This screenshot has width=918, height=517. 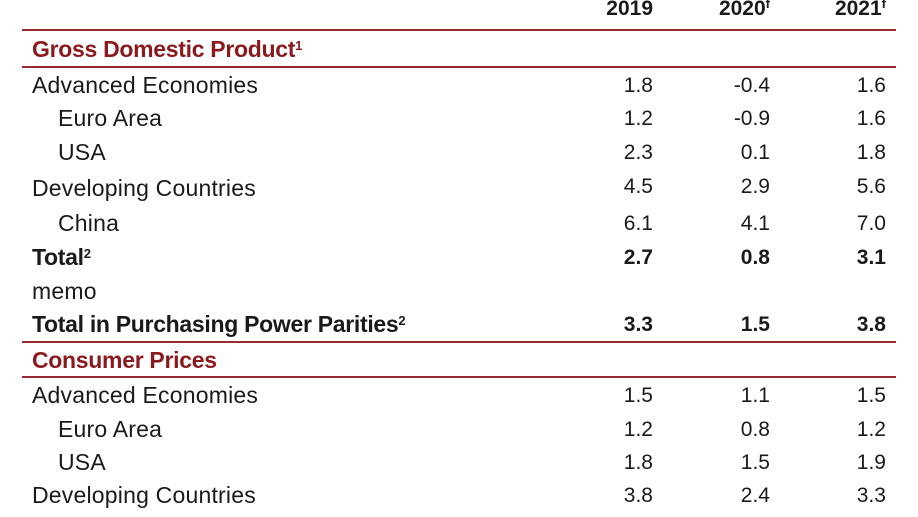 What do you see at coordinates (638, 495) in the screenshot?
I see `value-2019: 3.8` at bounding box center [638, 495].